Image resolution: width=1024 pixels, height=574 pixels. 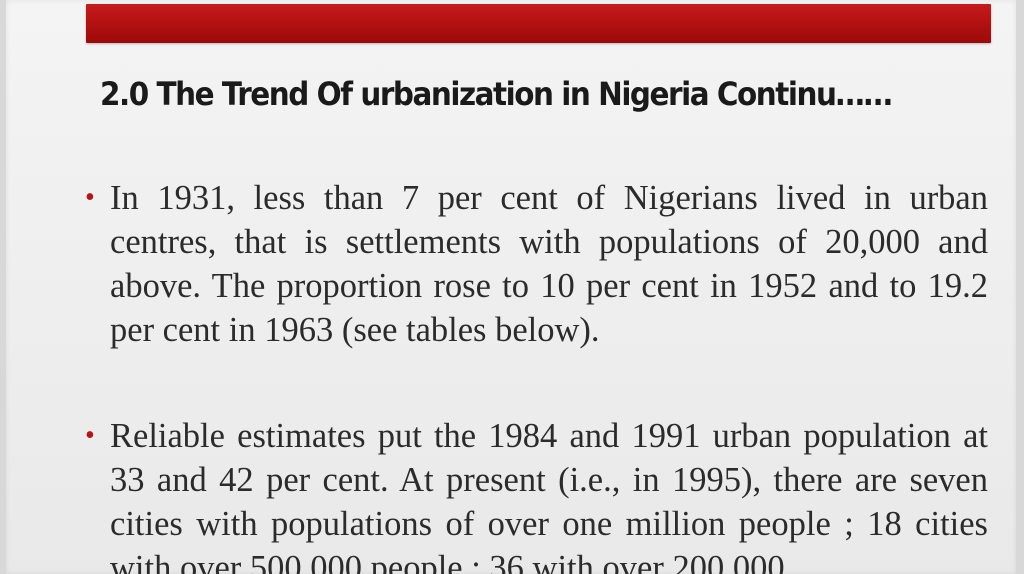 What do you see at coordinates (538, 23) in the screenshot?
I see `accent-bar` at bounding box center [538, 23].